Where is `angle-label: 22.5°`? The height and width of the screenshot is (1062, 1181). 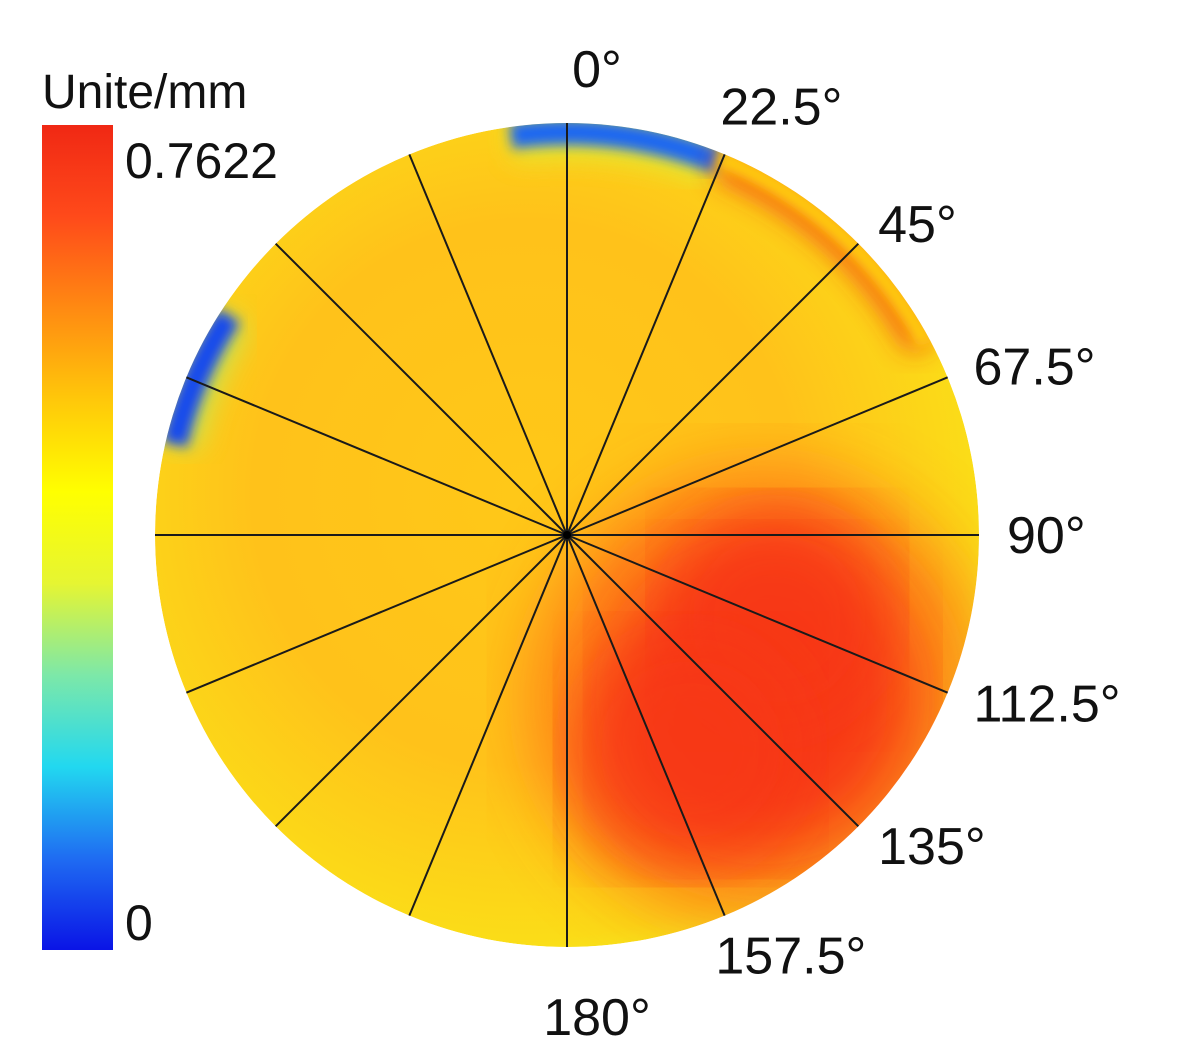
angle-label: 22.5° is located at coordinates (781, 107).